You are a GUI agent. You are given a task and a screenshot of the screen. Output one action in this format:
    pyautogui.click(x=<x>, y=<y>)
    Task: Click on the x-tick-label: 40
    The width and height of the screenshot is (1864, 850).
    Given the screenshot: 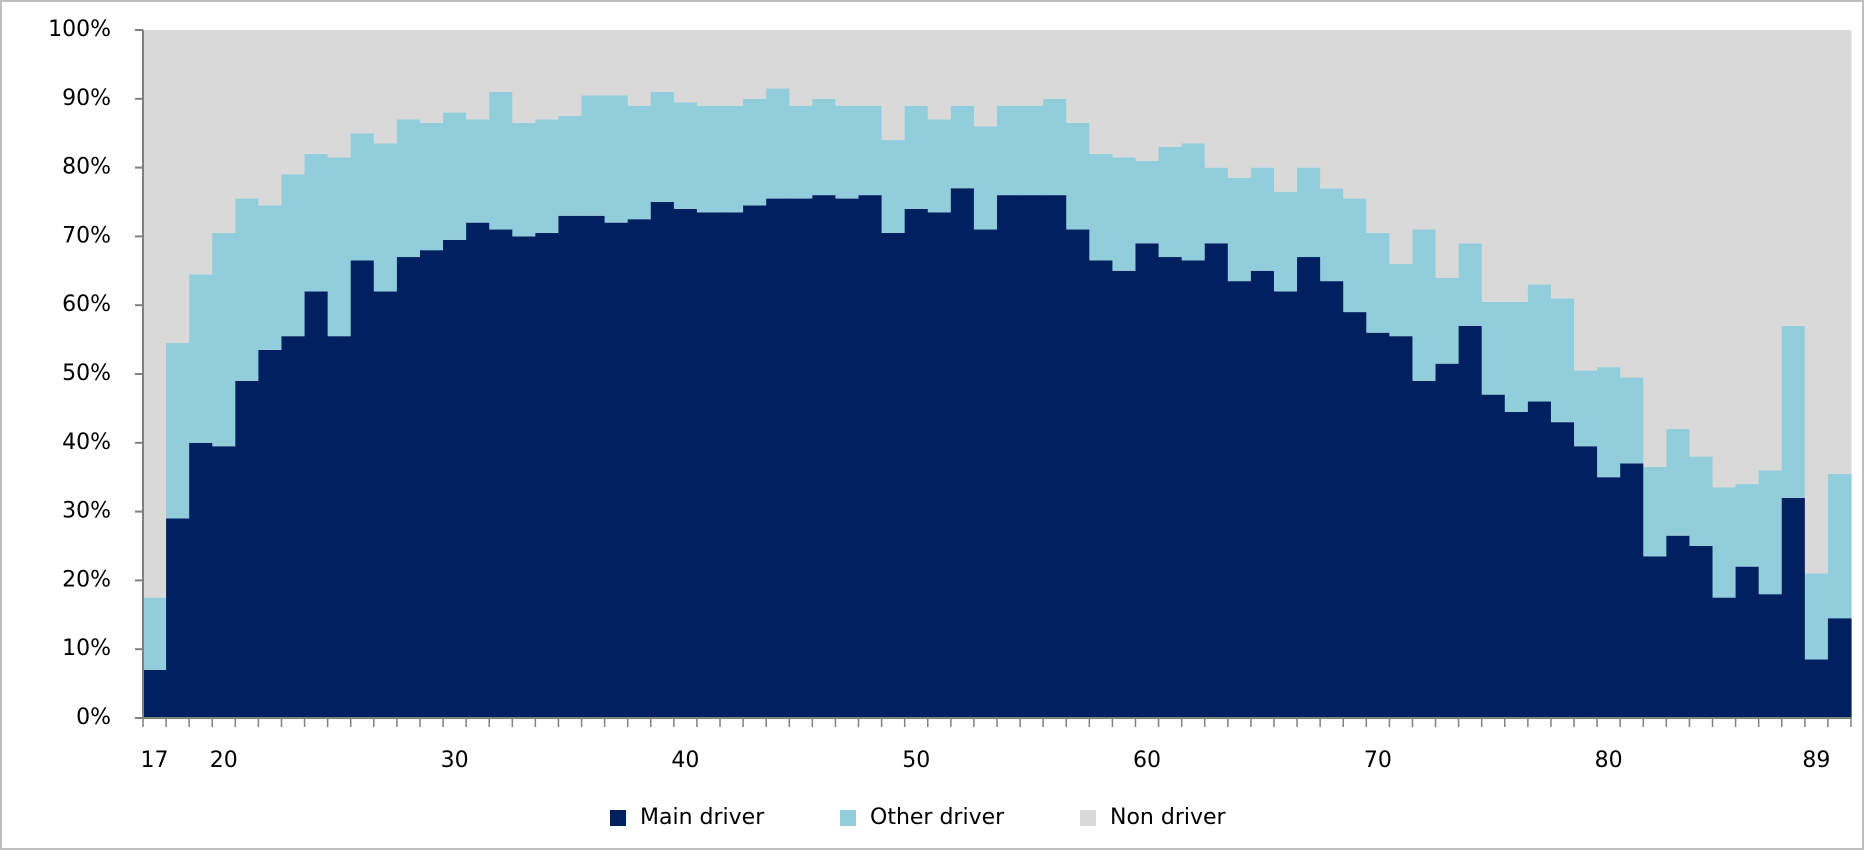 What is the action you would take?
    pyautogui.click(x=685, y=760)
    